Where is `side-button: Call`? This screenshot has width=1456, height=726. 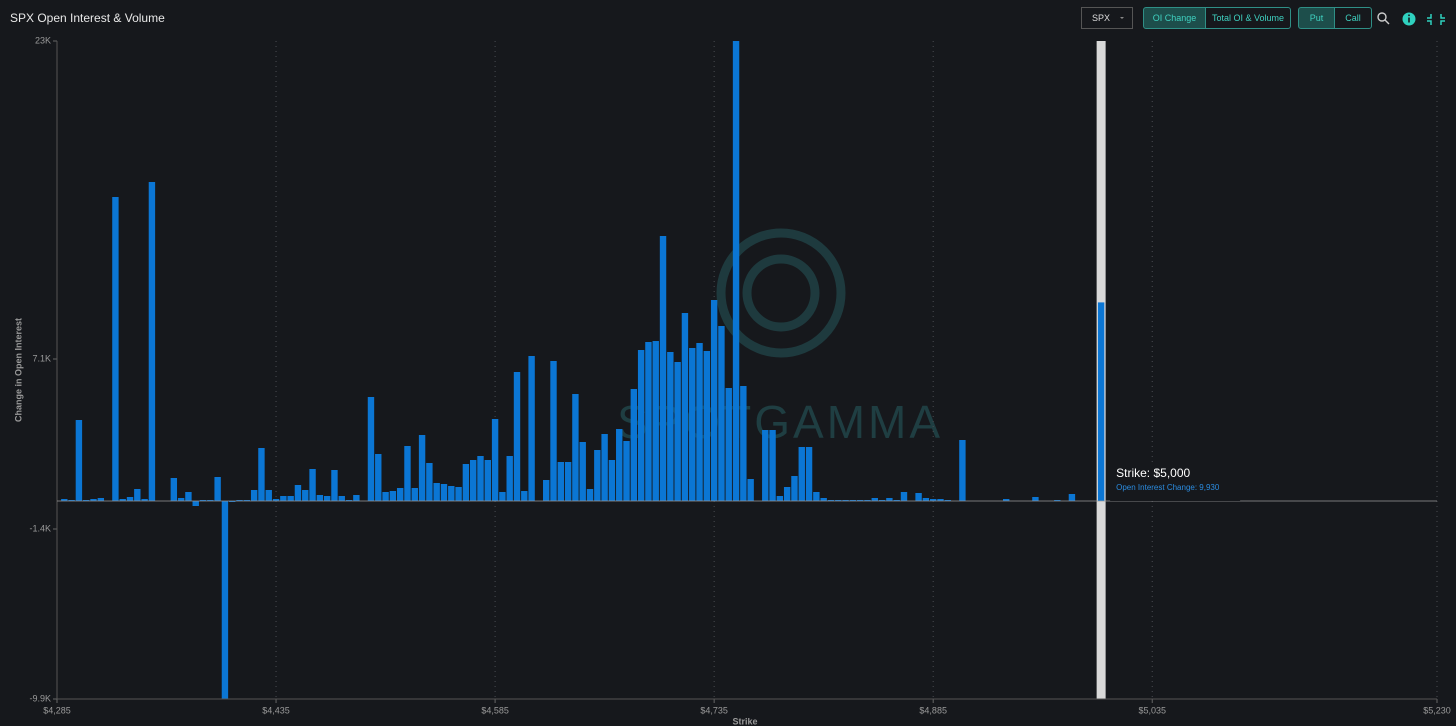
side-button: Call is located at coordinates (1353, 18).